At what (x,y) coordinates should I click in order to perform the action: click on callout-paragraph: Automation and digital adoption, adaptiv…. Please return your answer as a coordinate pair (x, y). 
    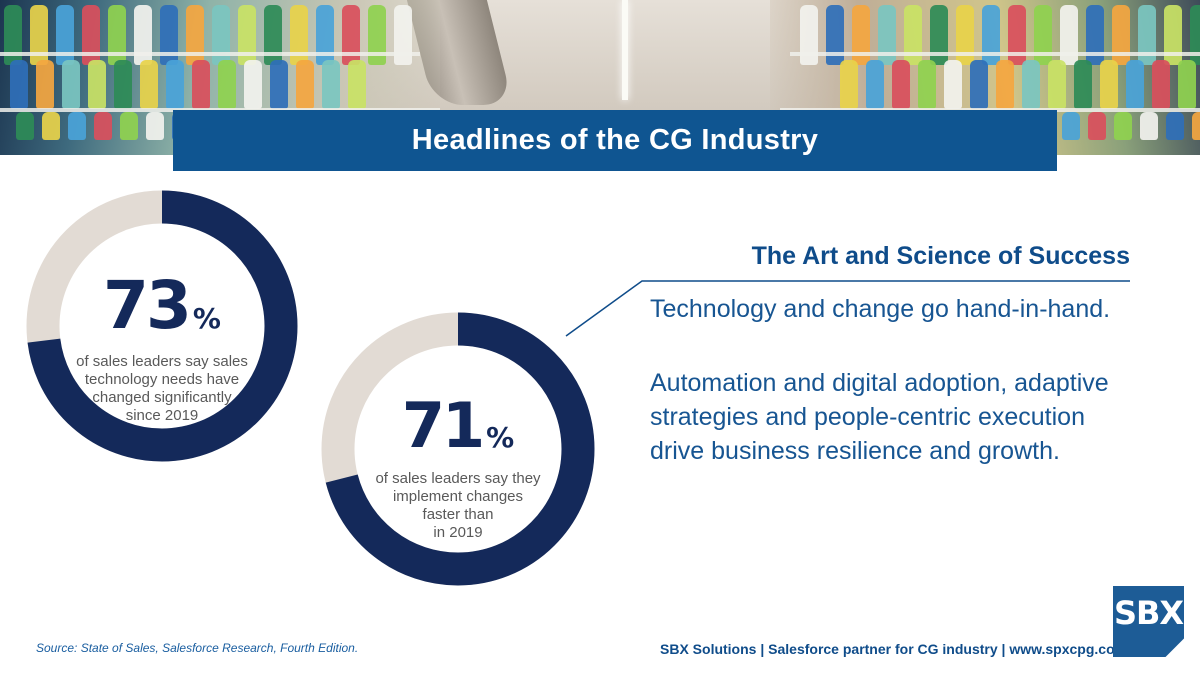
    Looking at the image, I should click on (879, 417).